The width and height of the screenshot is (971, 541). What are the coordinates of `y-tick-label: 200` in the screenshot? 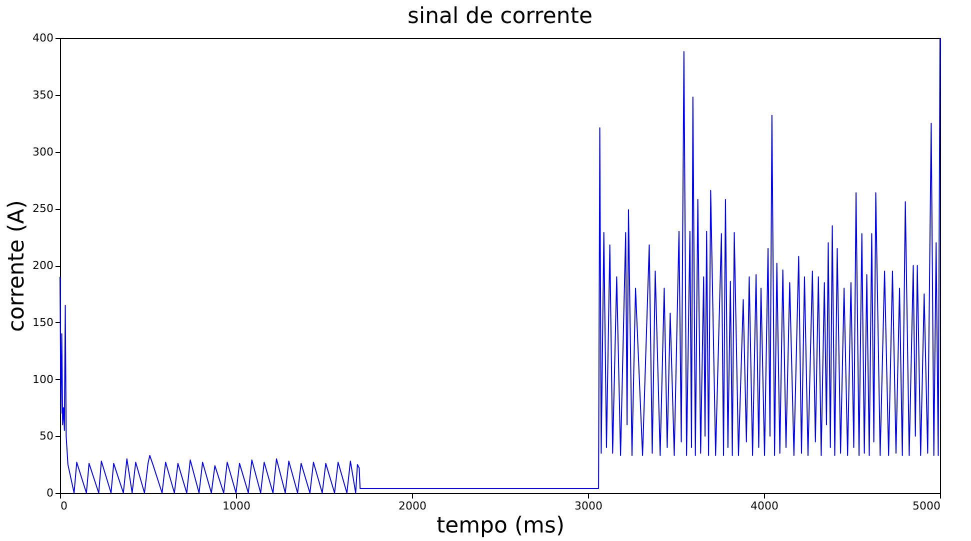 It's located at (43, 265).